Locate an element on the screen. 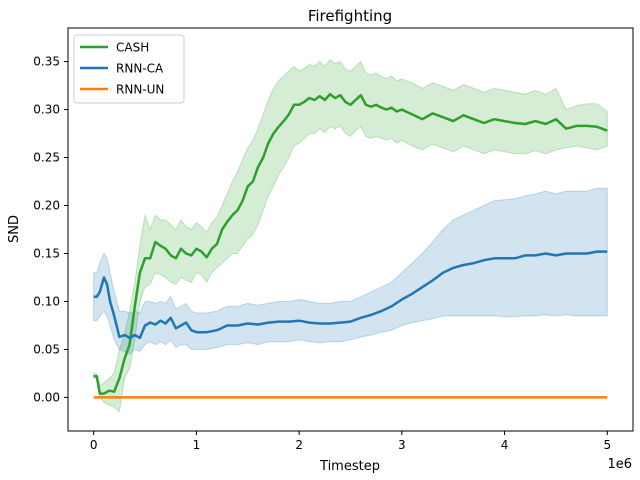 This screenshot has height=480, width=640. legend-label: CASH is located at coordinates (132, 48).